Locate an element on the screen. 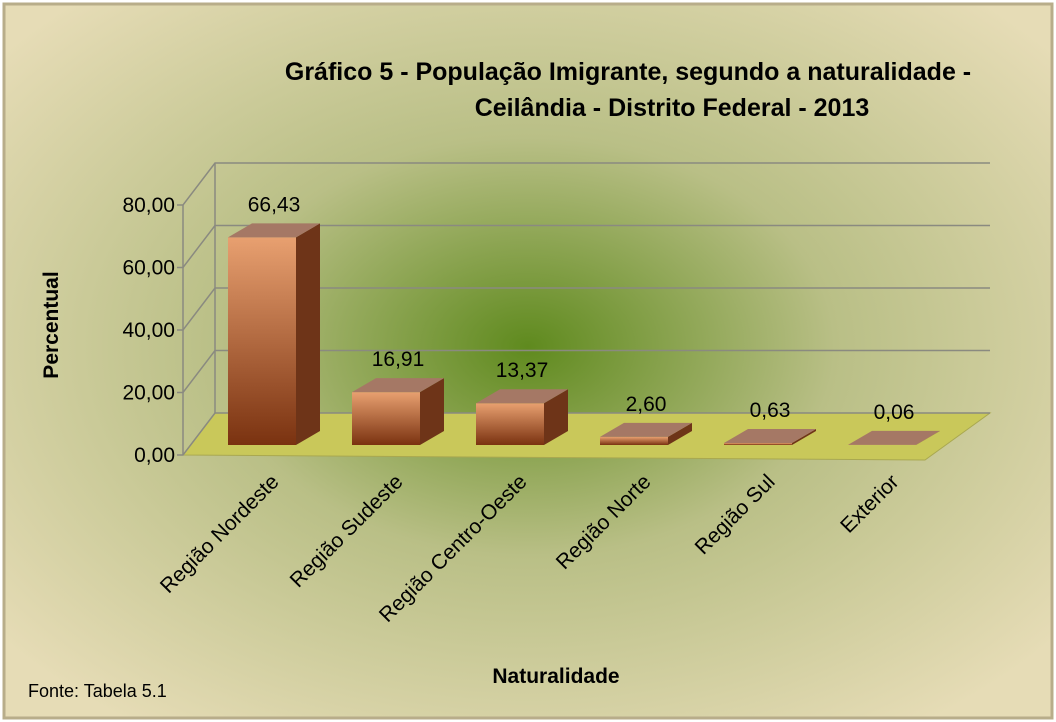 This screenshot has width=1056, height=722. data-label: 66,43 is located at coordinates (274, 204).